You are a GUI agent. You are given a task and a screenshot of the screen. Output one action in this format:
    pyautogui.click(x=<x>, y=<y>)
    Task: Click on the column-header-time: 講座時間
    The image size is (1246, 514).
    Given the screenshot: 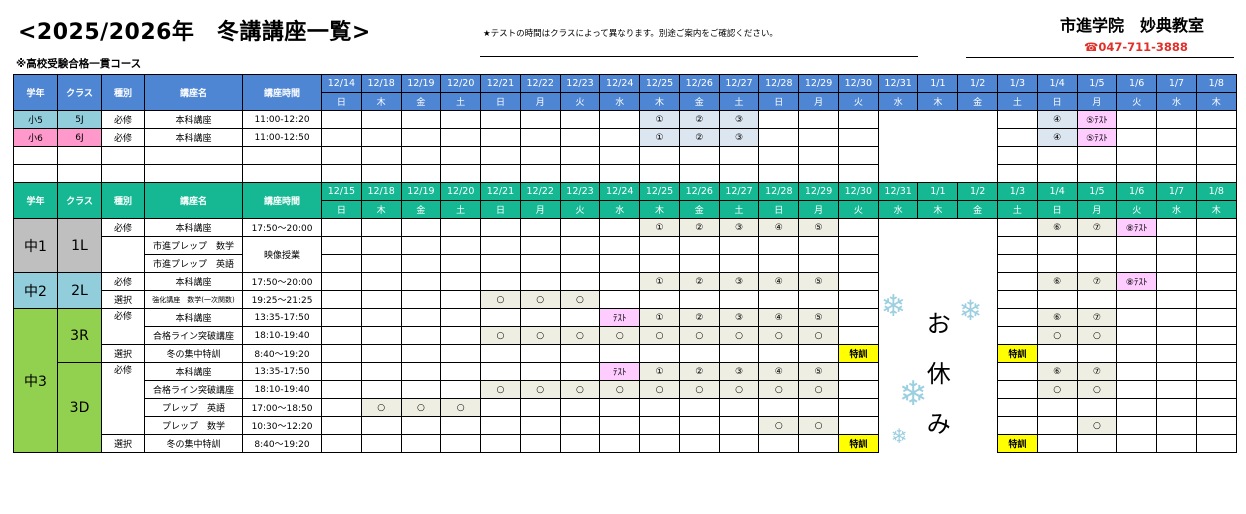 What is the action you would take?
    pyautogui.click(x=282, y=200)
    